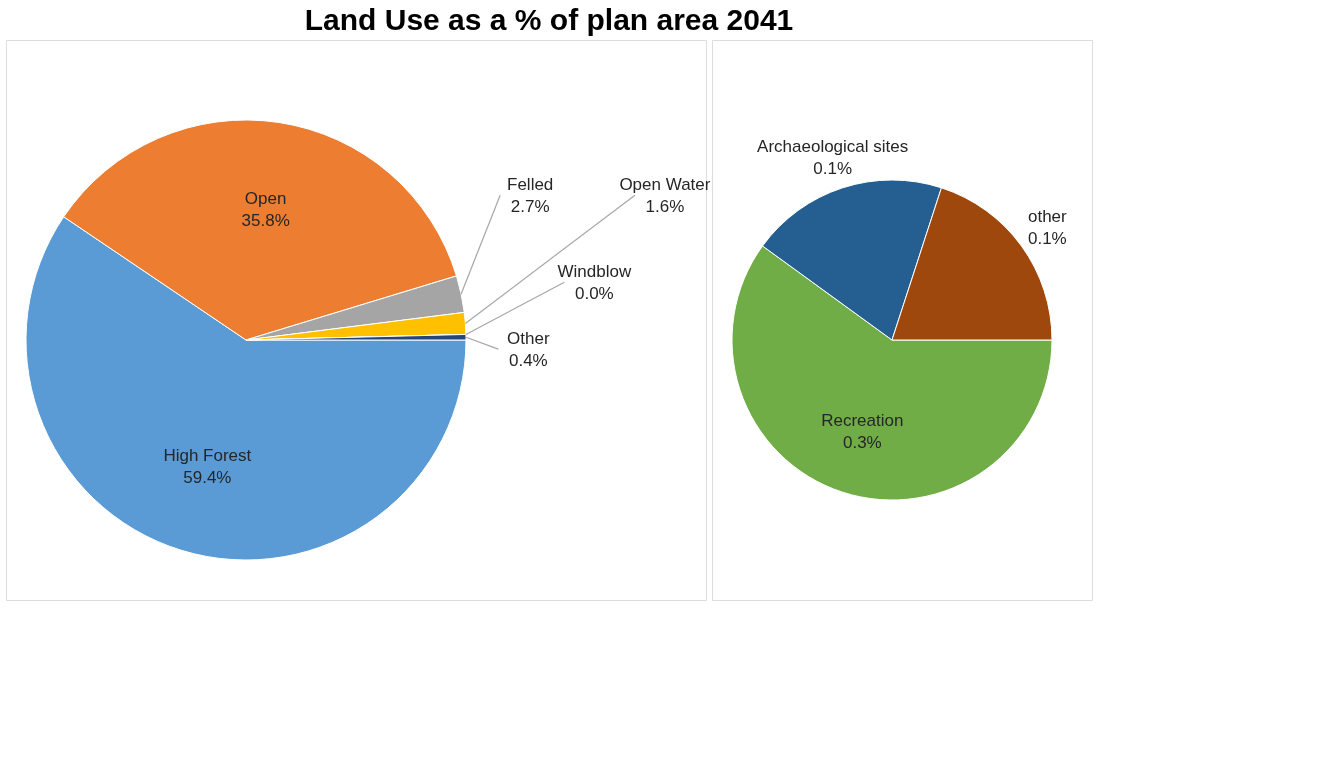 The width and height of the screenshot is (1342, 781). What do you see at coordinates (528, 339) in the screenshot?
I see `slice-label: Other` at bounding box center [528, 339].